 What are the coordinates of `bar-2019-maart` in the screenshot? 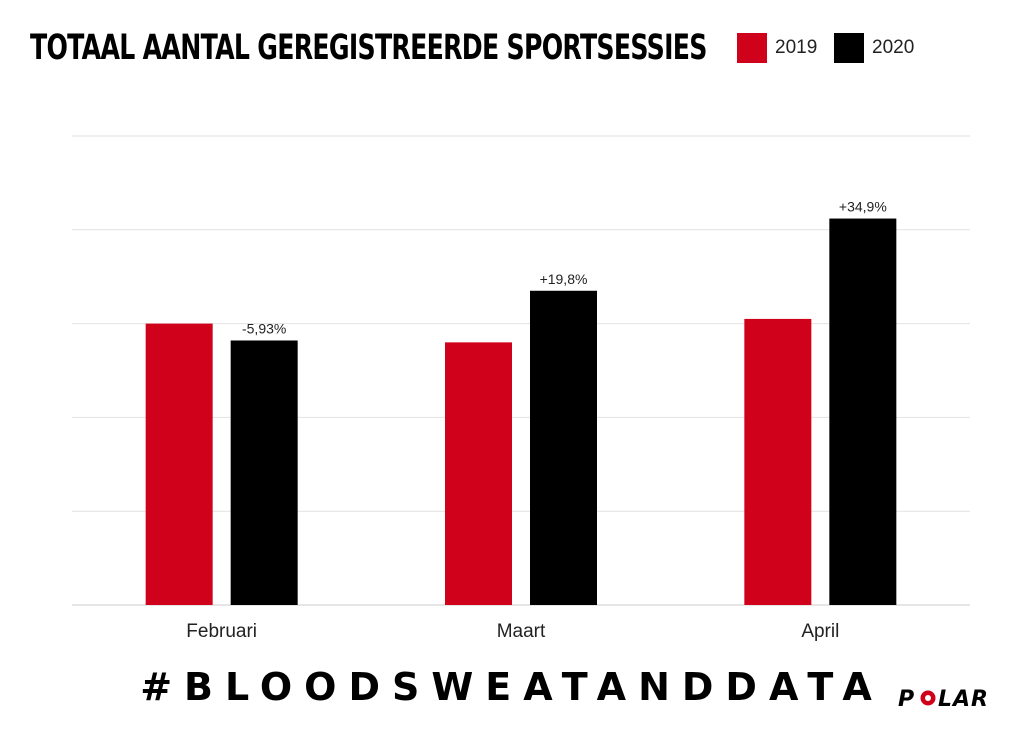 It's located at (478, 473).